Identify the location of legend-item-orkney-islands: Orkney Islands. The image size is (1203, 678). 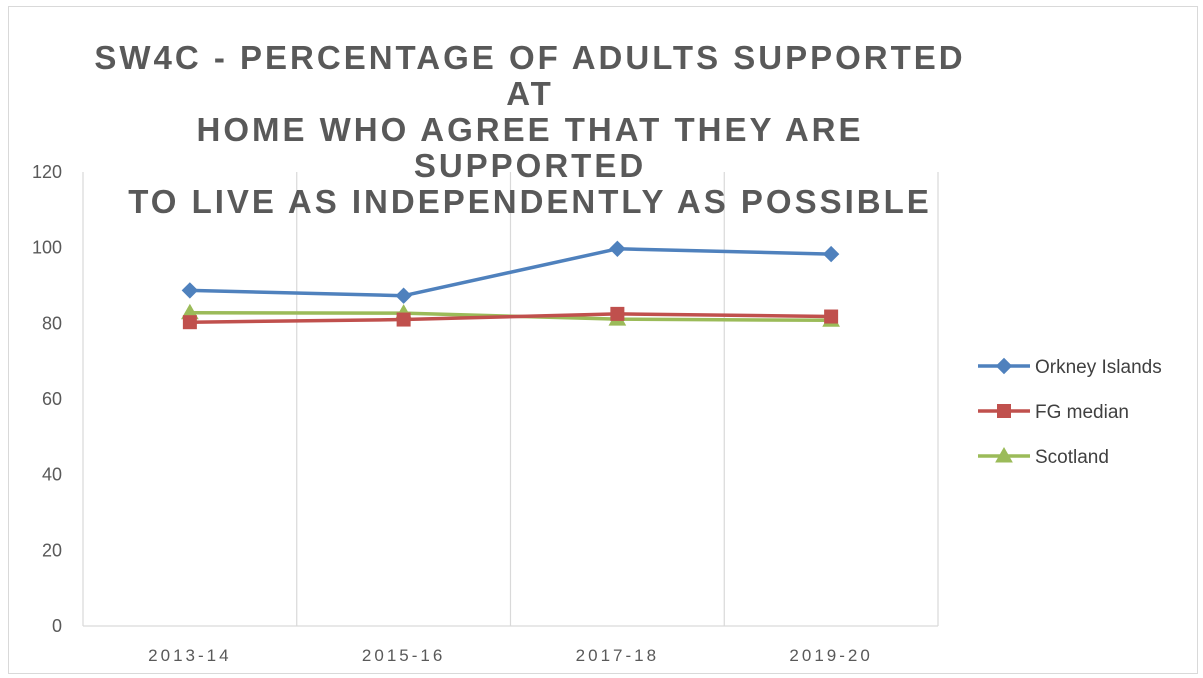
(1070, 367).